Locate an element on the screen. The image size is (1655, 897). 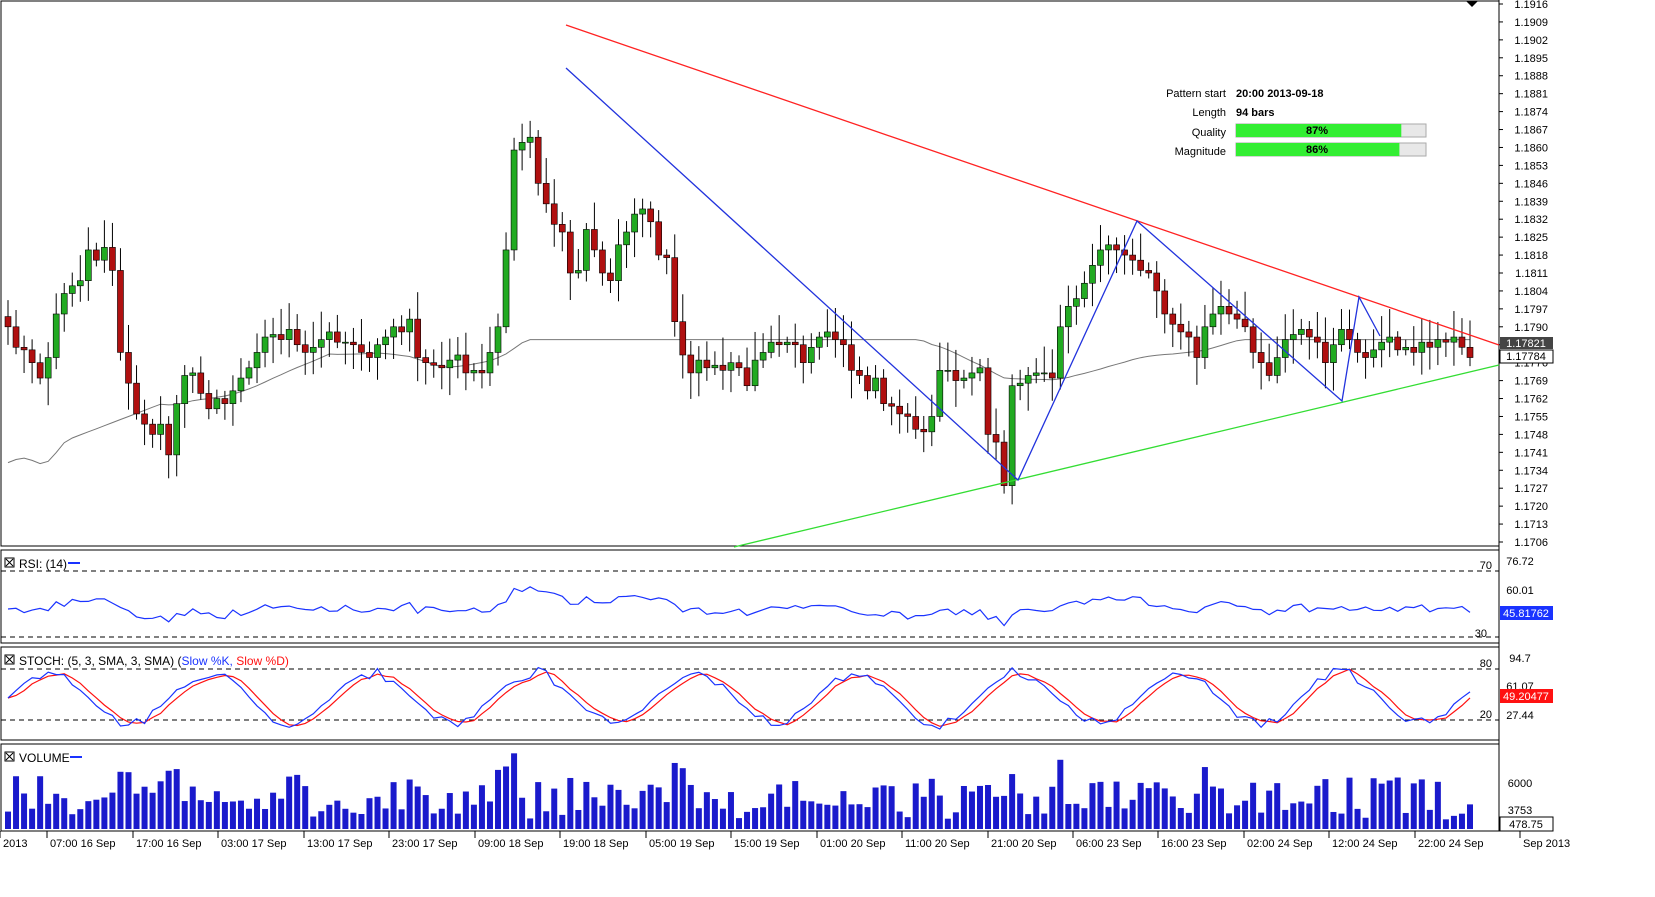
stoch-value: 49.20477 is located at coordinates (1526, 697).